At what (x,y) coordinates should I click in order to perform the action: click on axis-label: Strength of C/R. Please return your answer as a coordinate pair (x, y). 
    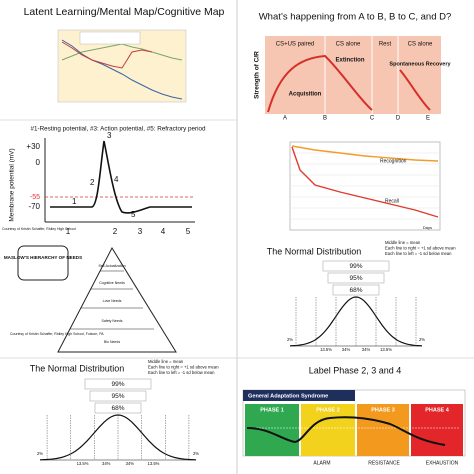
    Looking at the image, I should click on (257, 75).